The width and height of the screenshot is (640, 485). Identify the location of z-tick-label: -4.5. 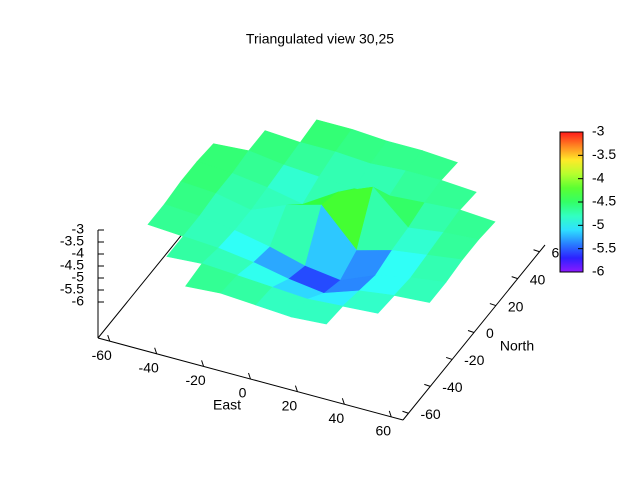
(72, 265).